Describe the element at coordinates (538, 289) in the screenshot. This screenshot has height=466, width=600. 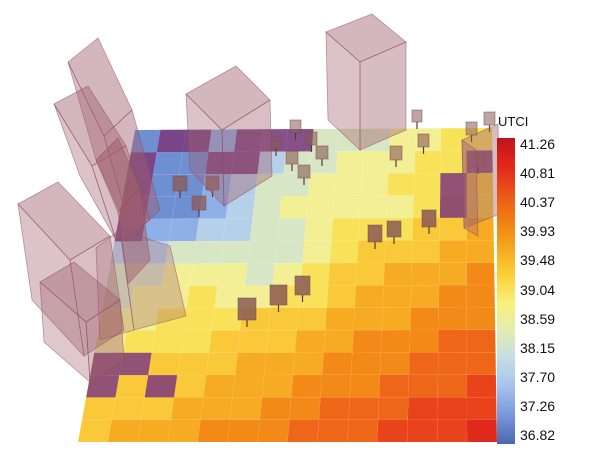
I see `legend-tick-label: 39.04` at that location.